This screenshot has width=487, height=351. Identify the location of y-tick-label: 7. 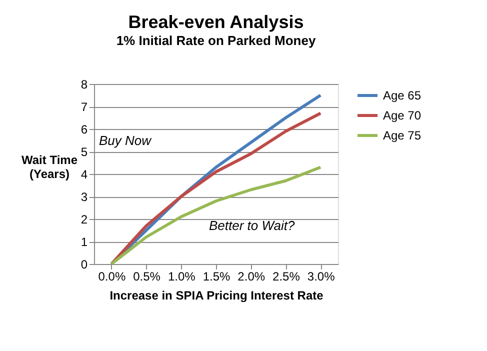
(84, 107).